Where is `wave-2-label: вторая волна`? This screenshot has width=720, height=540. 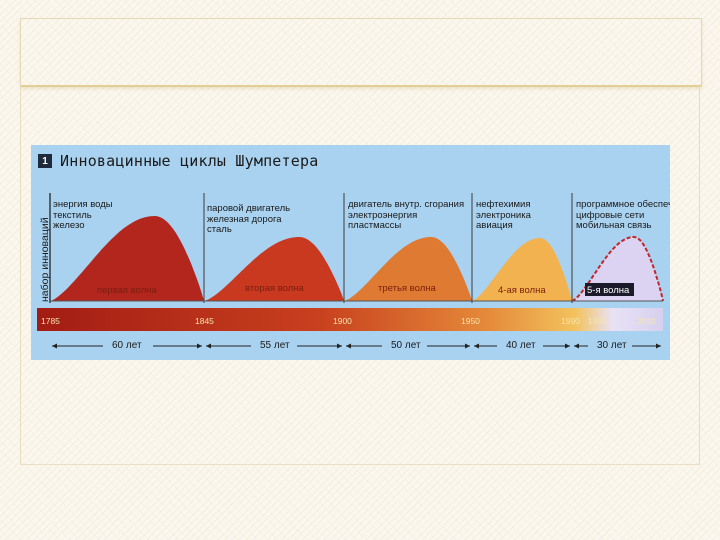
wave-2-label: вторая волна is located at coordinates (275, 288).